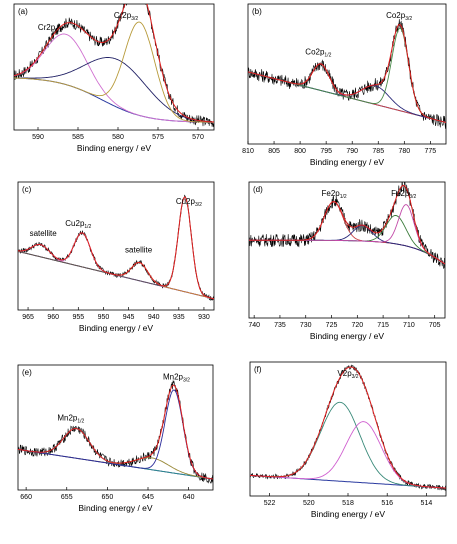 The width and height of the screenshot is (457, 544). Describe the element at coordinates (27, 372) in the screenshot. I see `panel-label: (e)` at that location.